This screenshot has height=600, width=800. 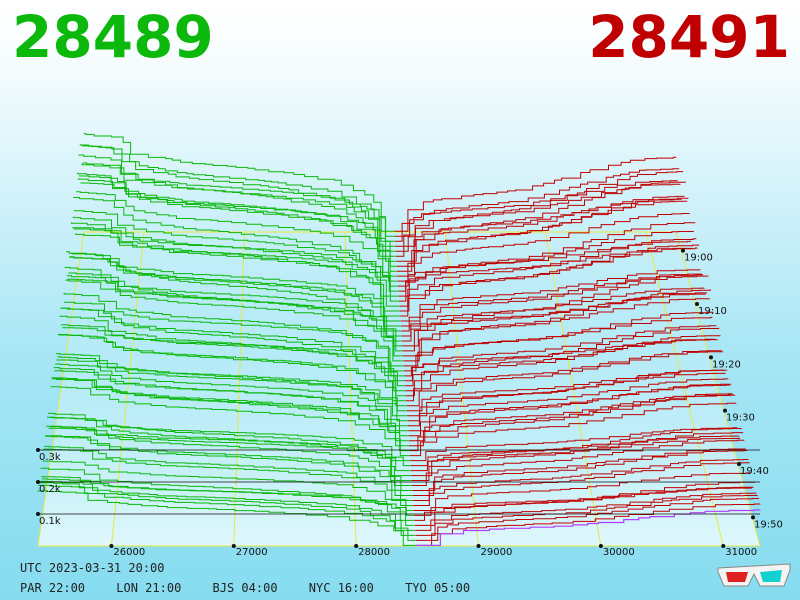 I want to click on timezone-london: LON 21:00, so click(x=149, y=588).